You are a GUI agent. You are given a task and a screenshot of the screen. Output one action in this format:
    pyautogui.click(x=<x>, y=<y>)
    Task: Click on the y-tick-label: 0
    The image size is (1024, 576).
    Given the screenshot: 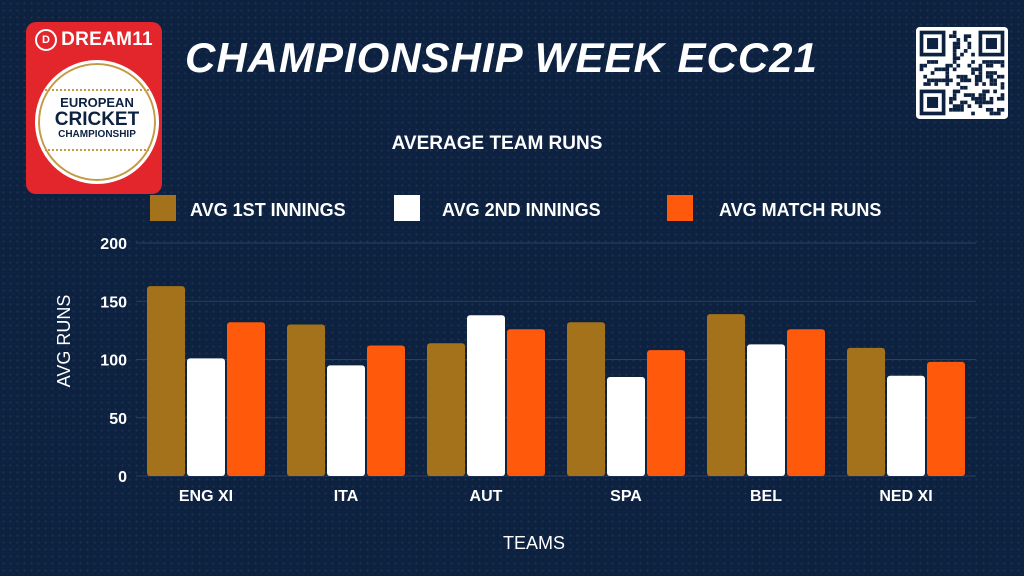 What is the action you would take?
    pyautogui.click(x=122, y=477)
    